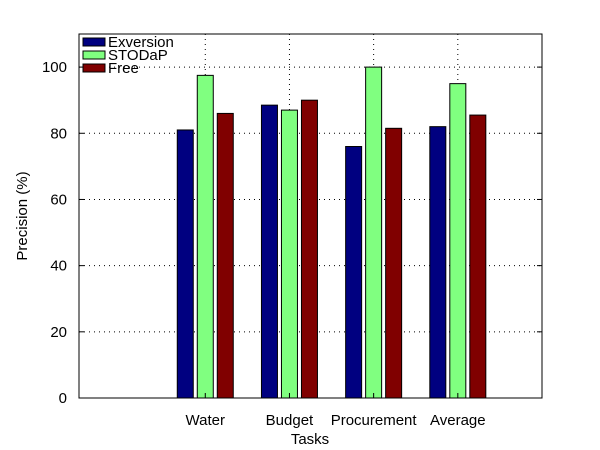 The width and height of the screenshot is (600, 450). I want to click on x-tick-label: Average, so click(458, 420).